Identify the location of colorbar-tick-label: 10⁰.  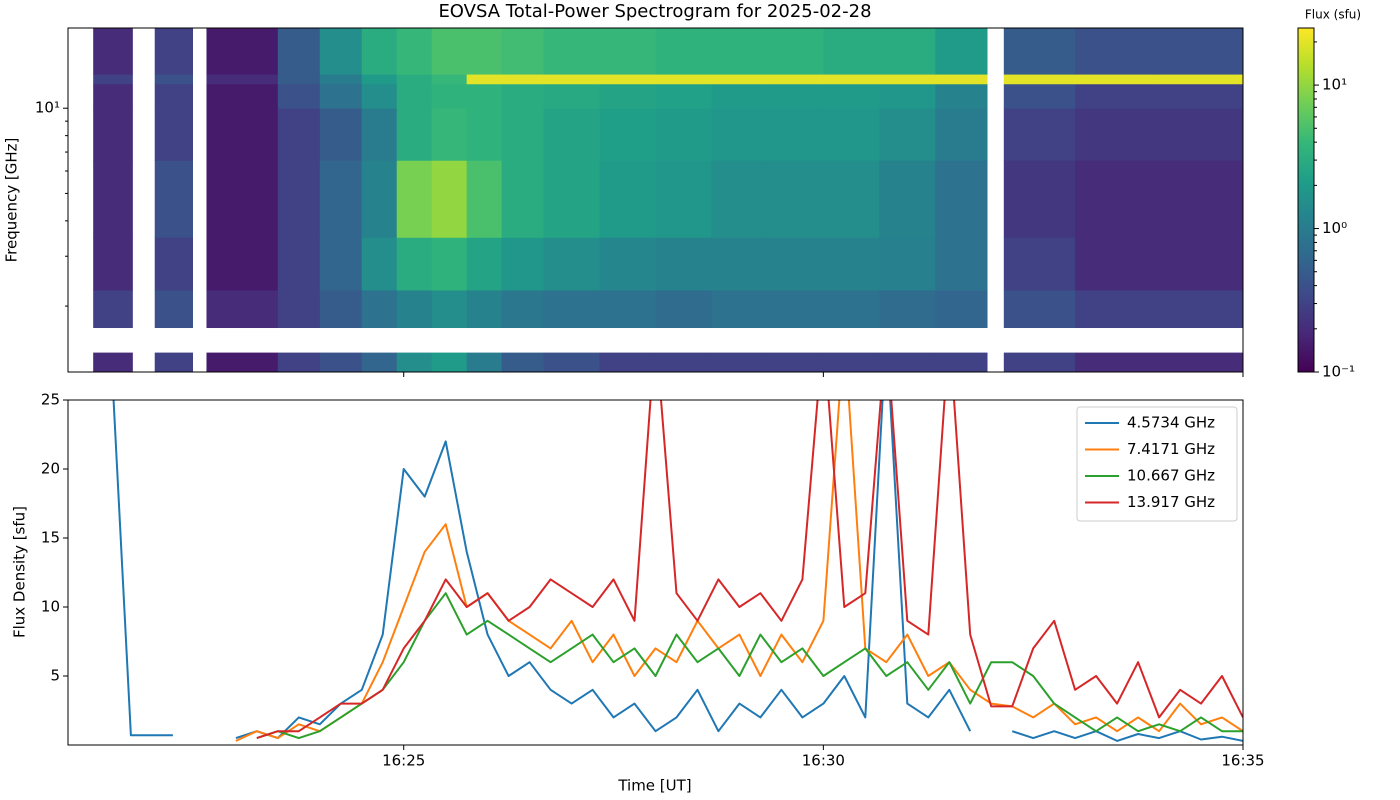
(1334, 228).